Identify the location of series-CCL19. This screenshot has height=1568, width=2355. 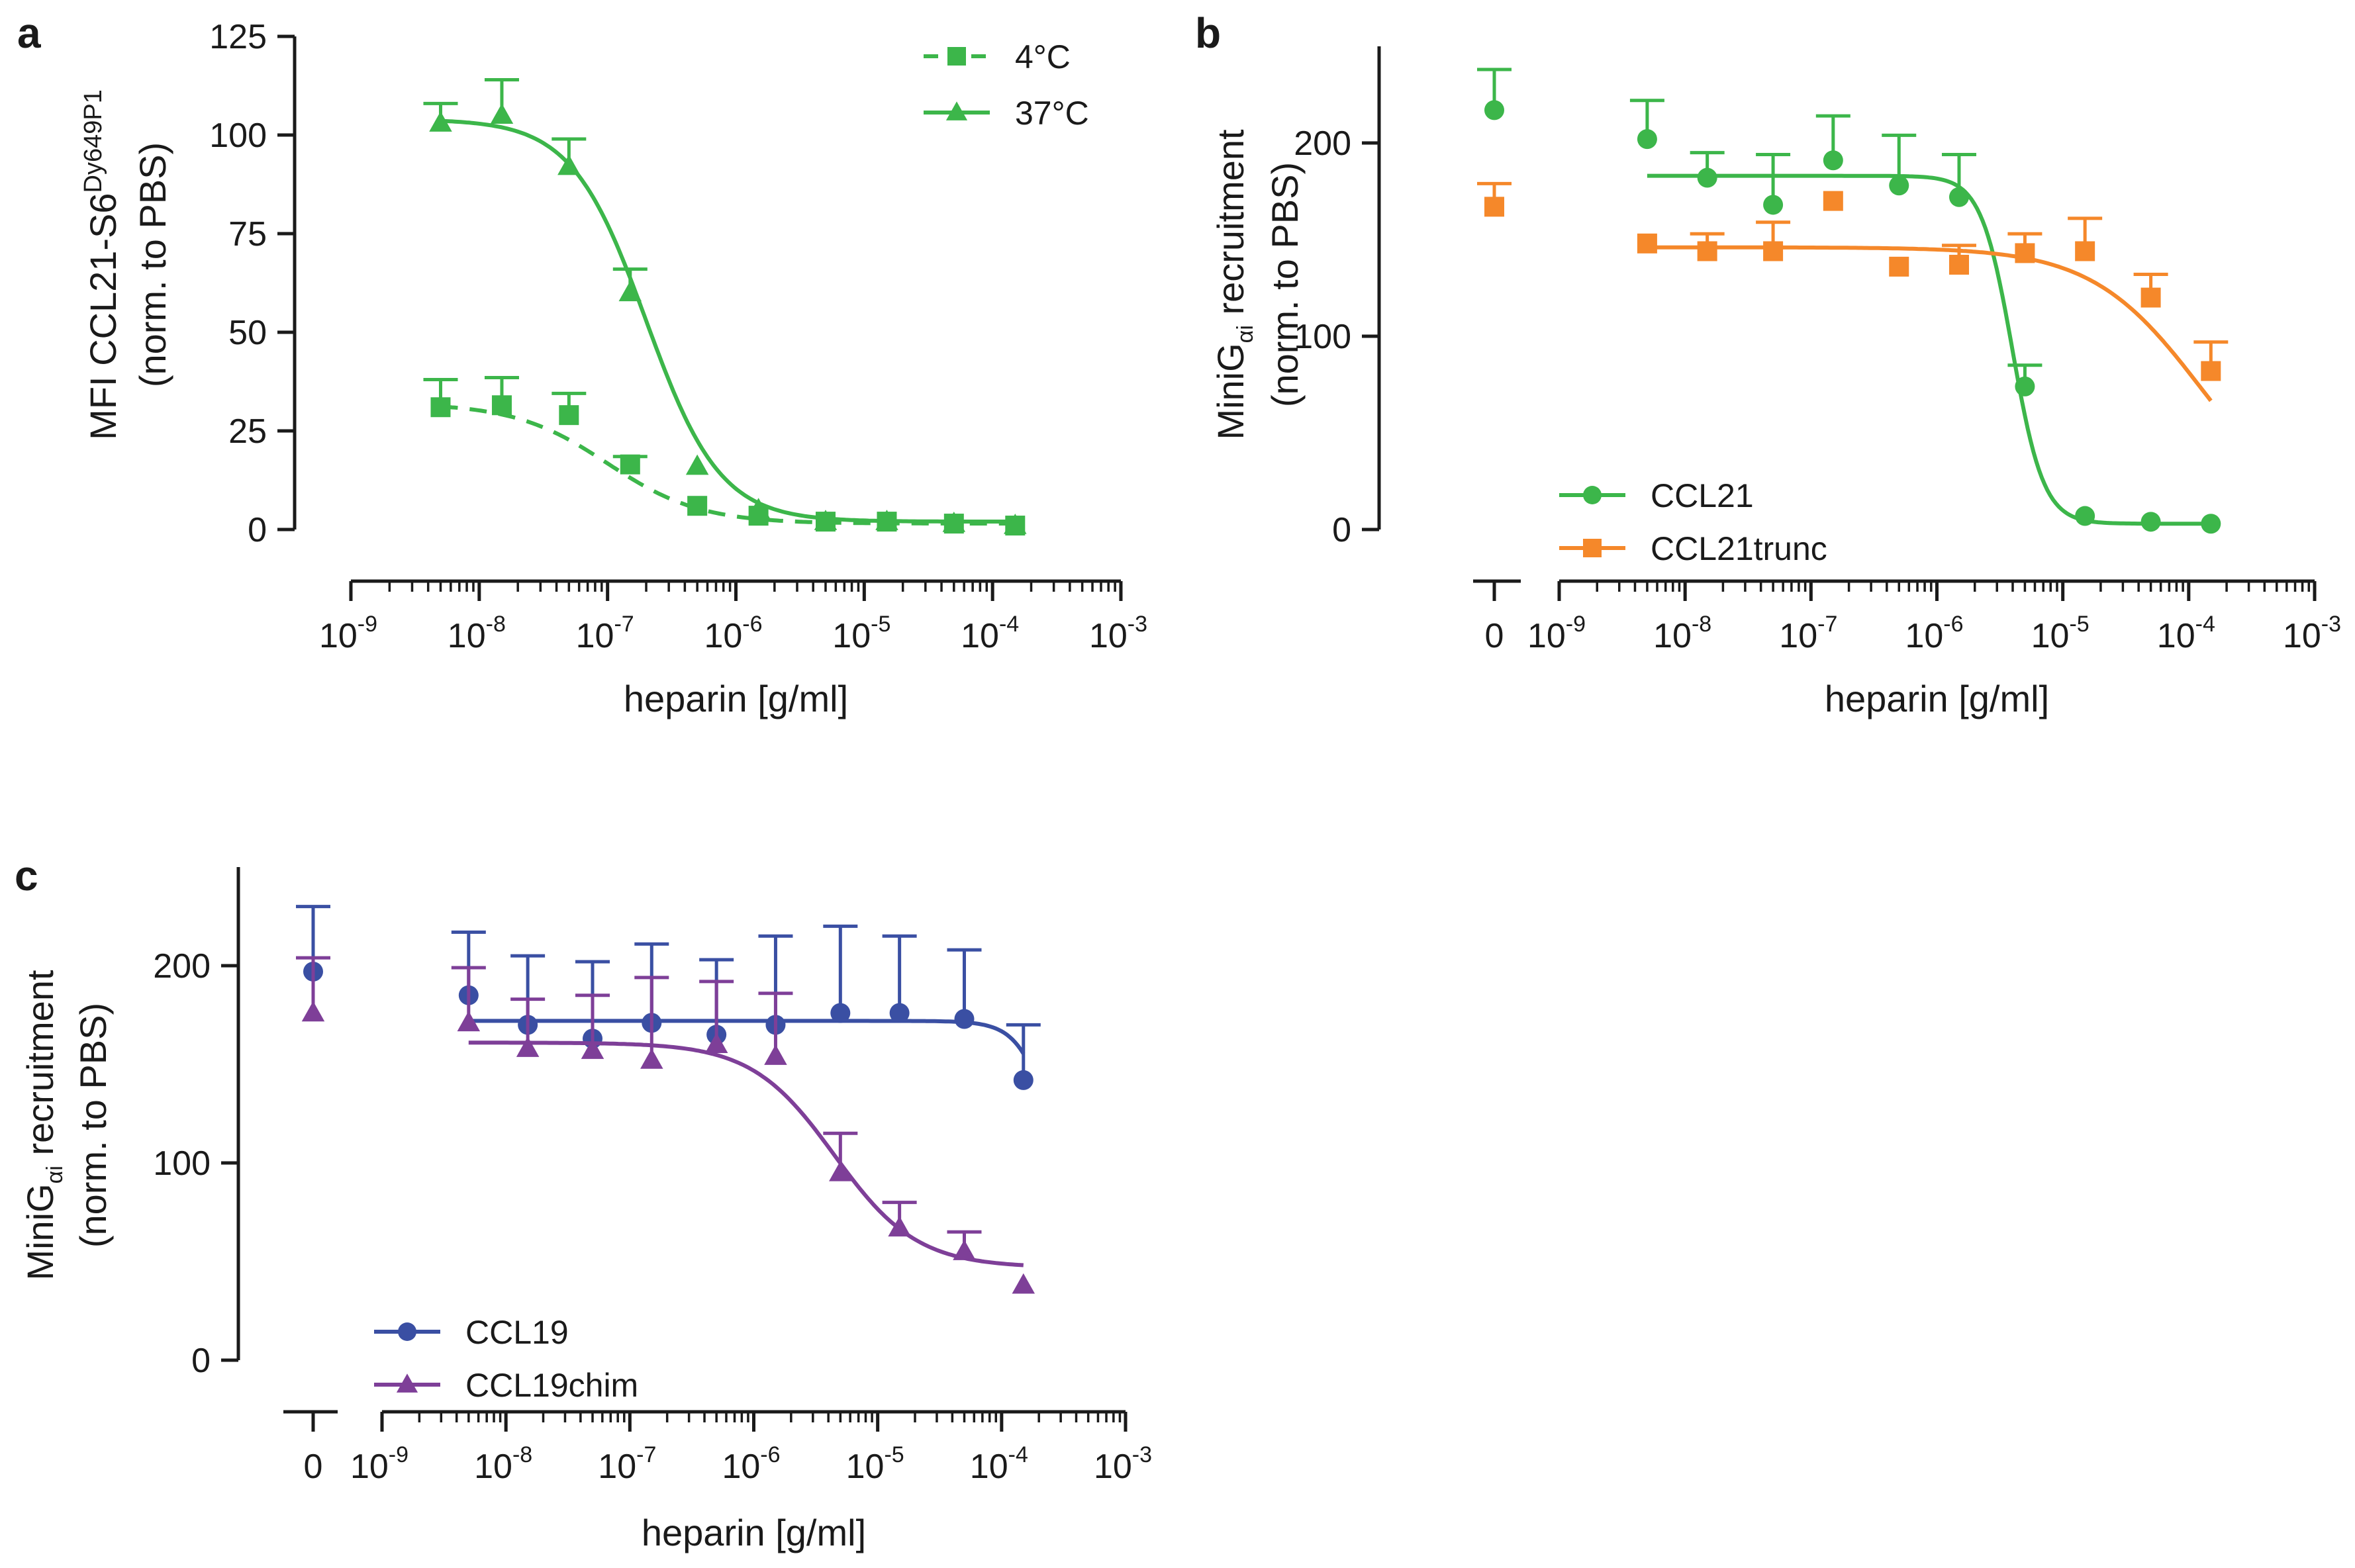
(669, 997).